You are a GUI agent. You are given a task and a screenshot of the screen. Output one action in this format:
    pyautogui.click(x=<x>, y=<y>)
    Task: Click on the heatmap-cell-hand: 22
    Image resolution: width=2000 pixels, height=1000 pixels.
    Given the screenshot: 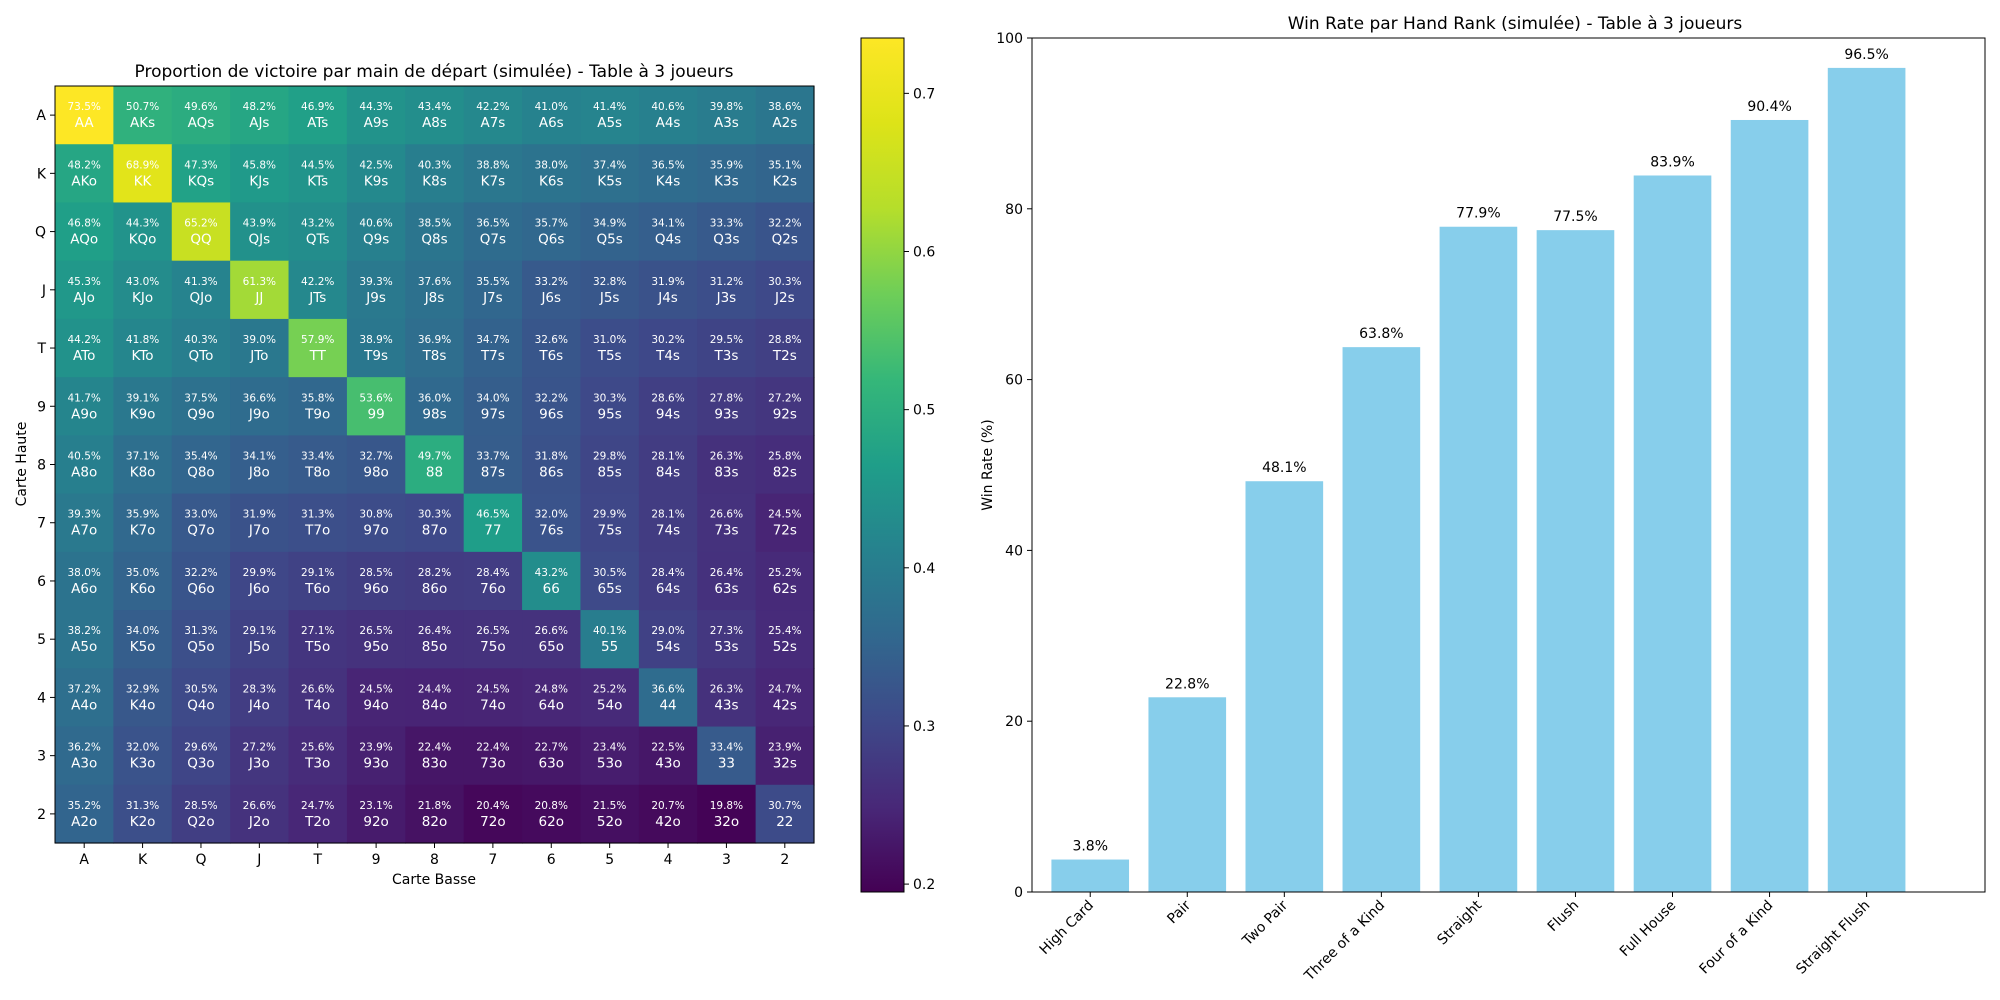 What is the action you would take?
    pyautogui.click(x=784, y=822)
    